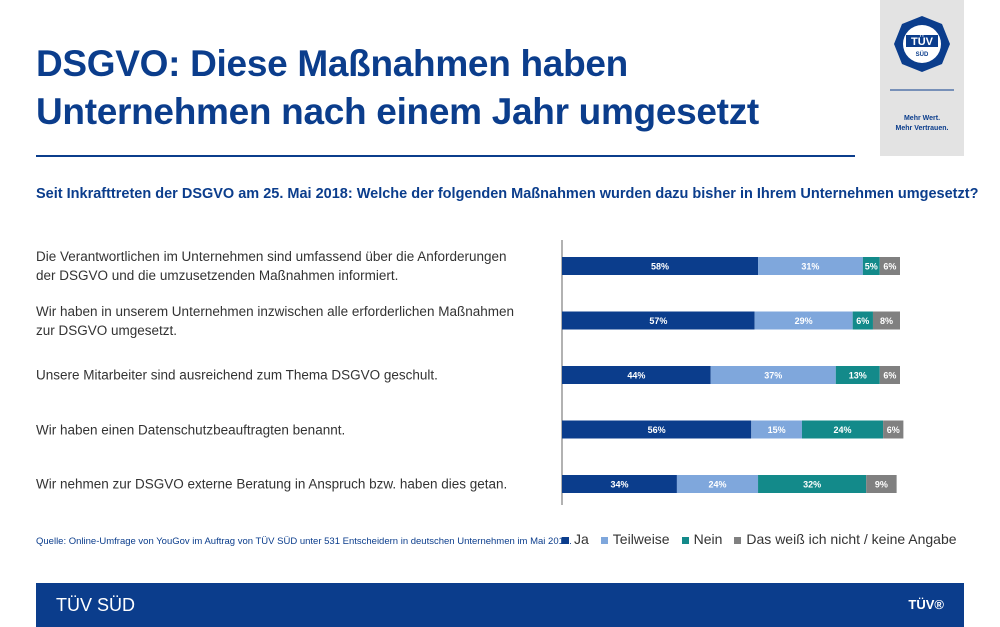  I want to click on legend-label: Ja, so click(581, 539).